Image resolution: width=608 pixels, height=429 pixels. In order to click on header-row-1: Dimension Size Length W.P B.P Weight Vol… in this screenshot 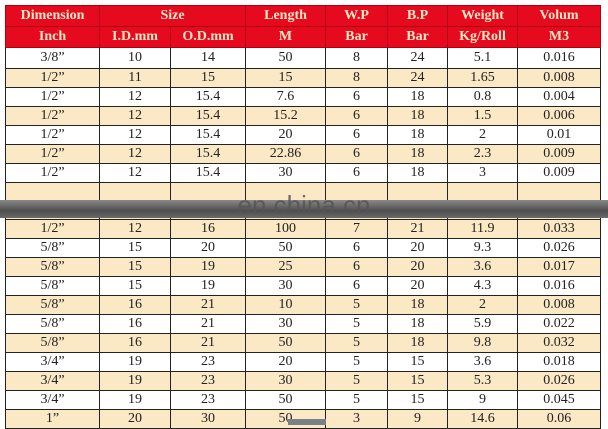, I will do `click(303, 16)`.